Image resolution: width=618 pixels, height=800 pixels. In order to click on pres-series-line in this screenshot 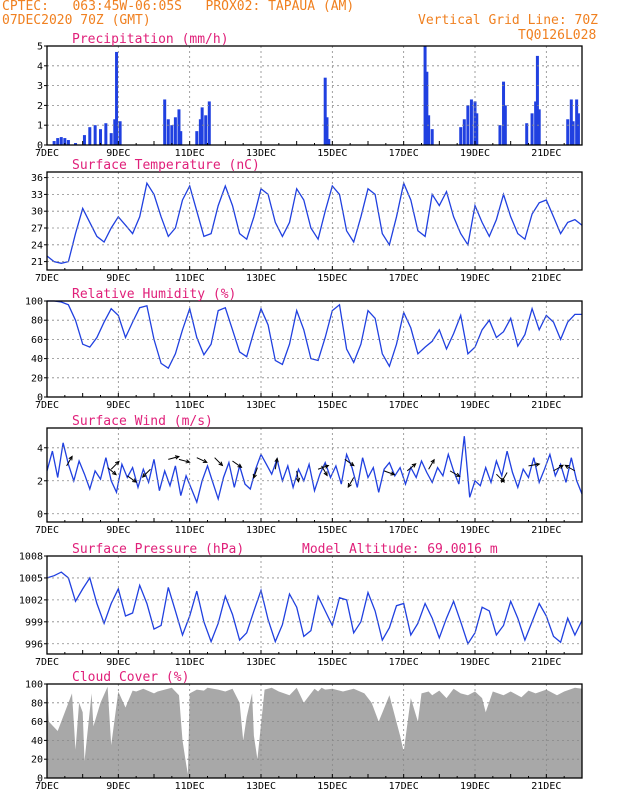, I will do `click(314, 608)`.